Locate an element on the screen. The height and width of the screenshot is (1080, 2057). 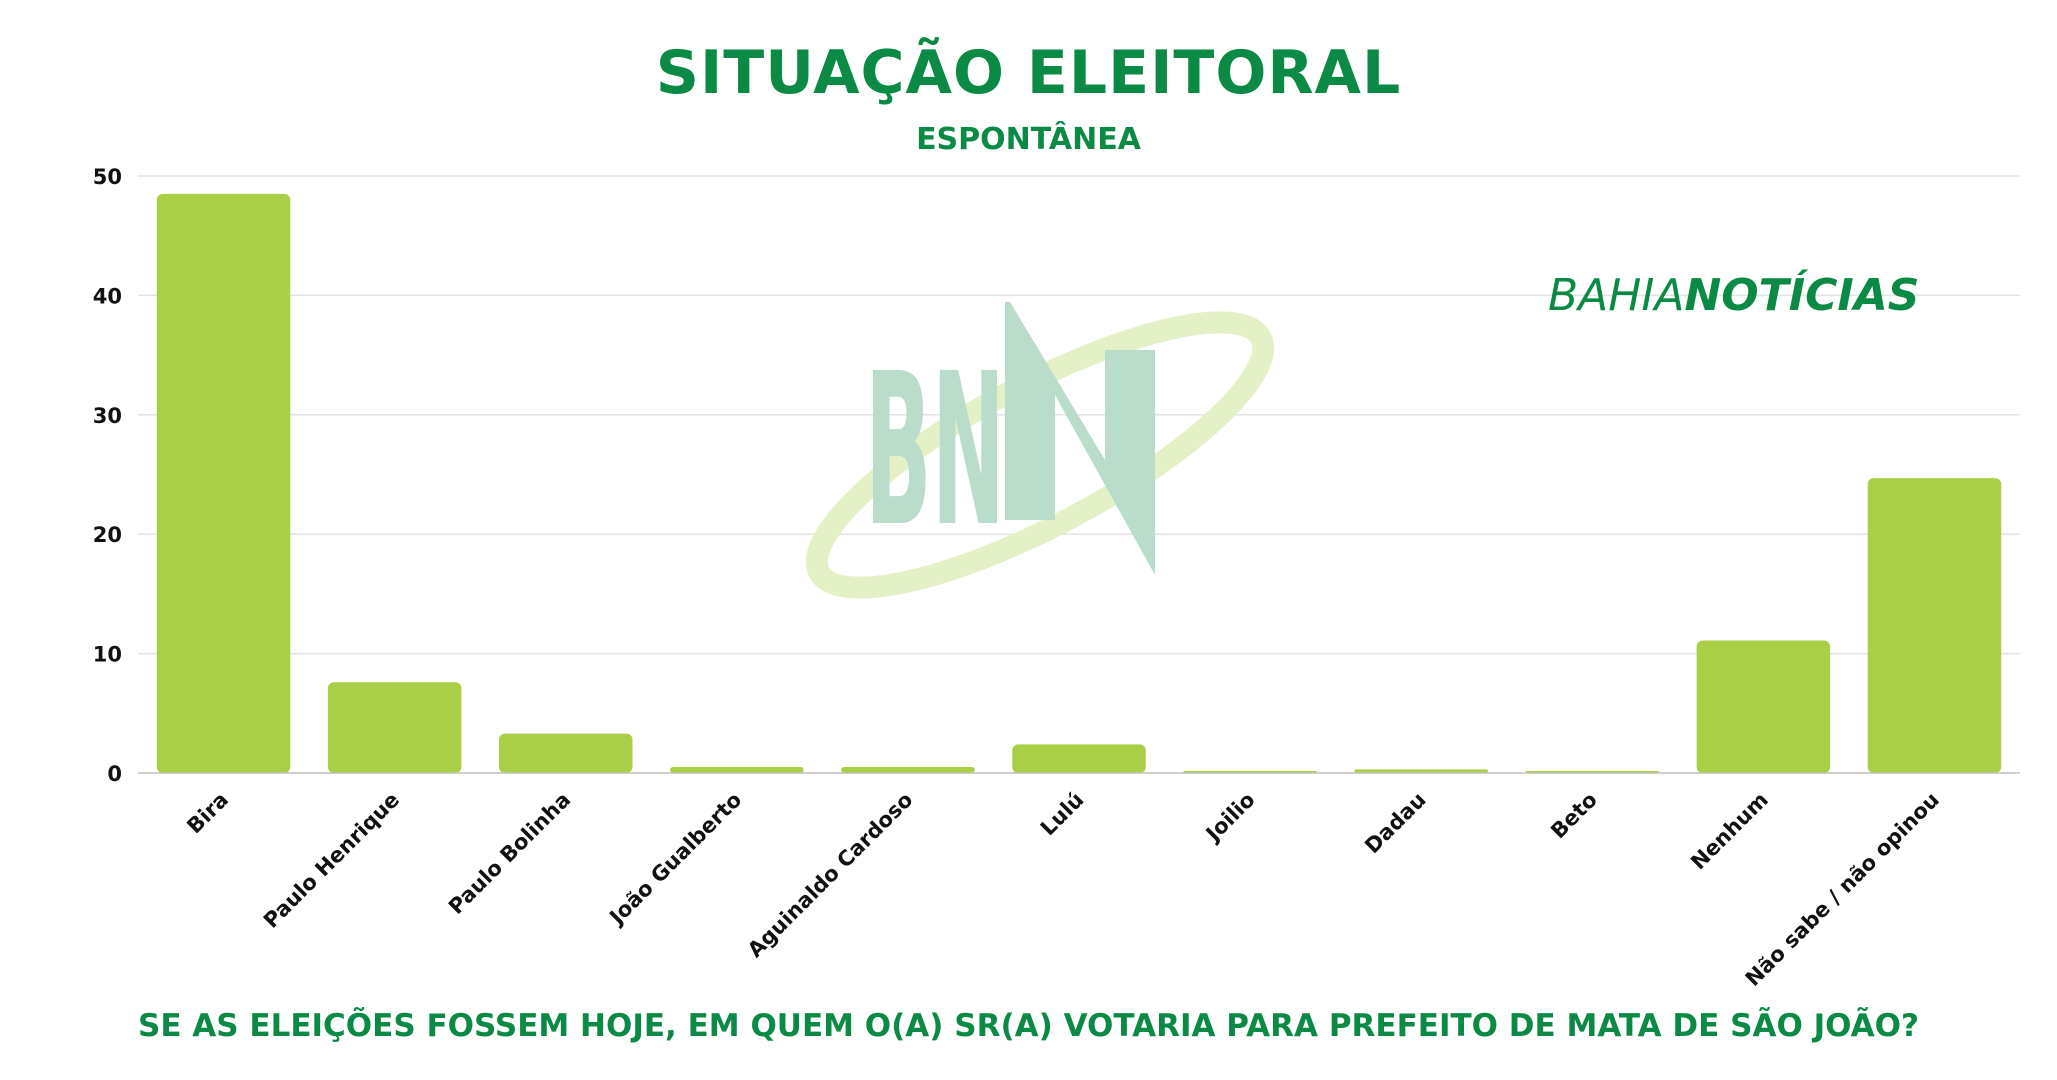
chart-title: SITUAÇÃO ELEITORAL is located at coordinates (1028, 73).